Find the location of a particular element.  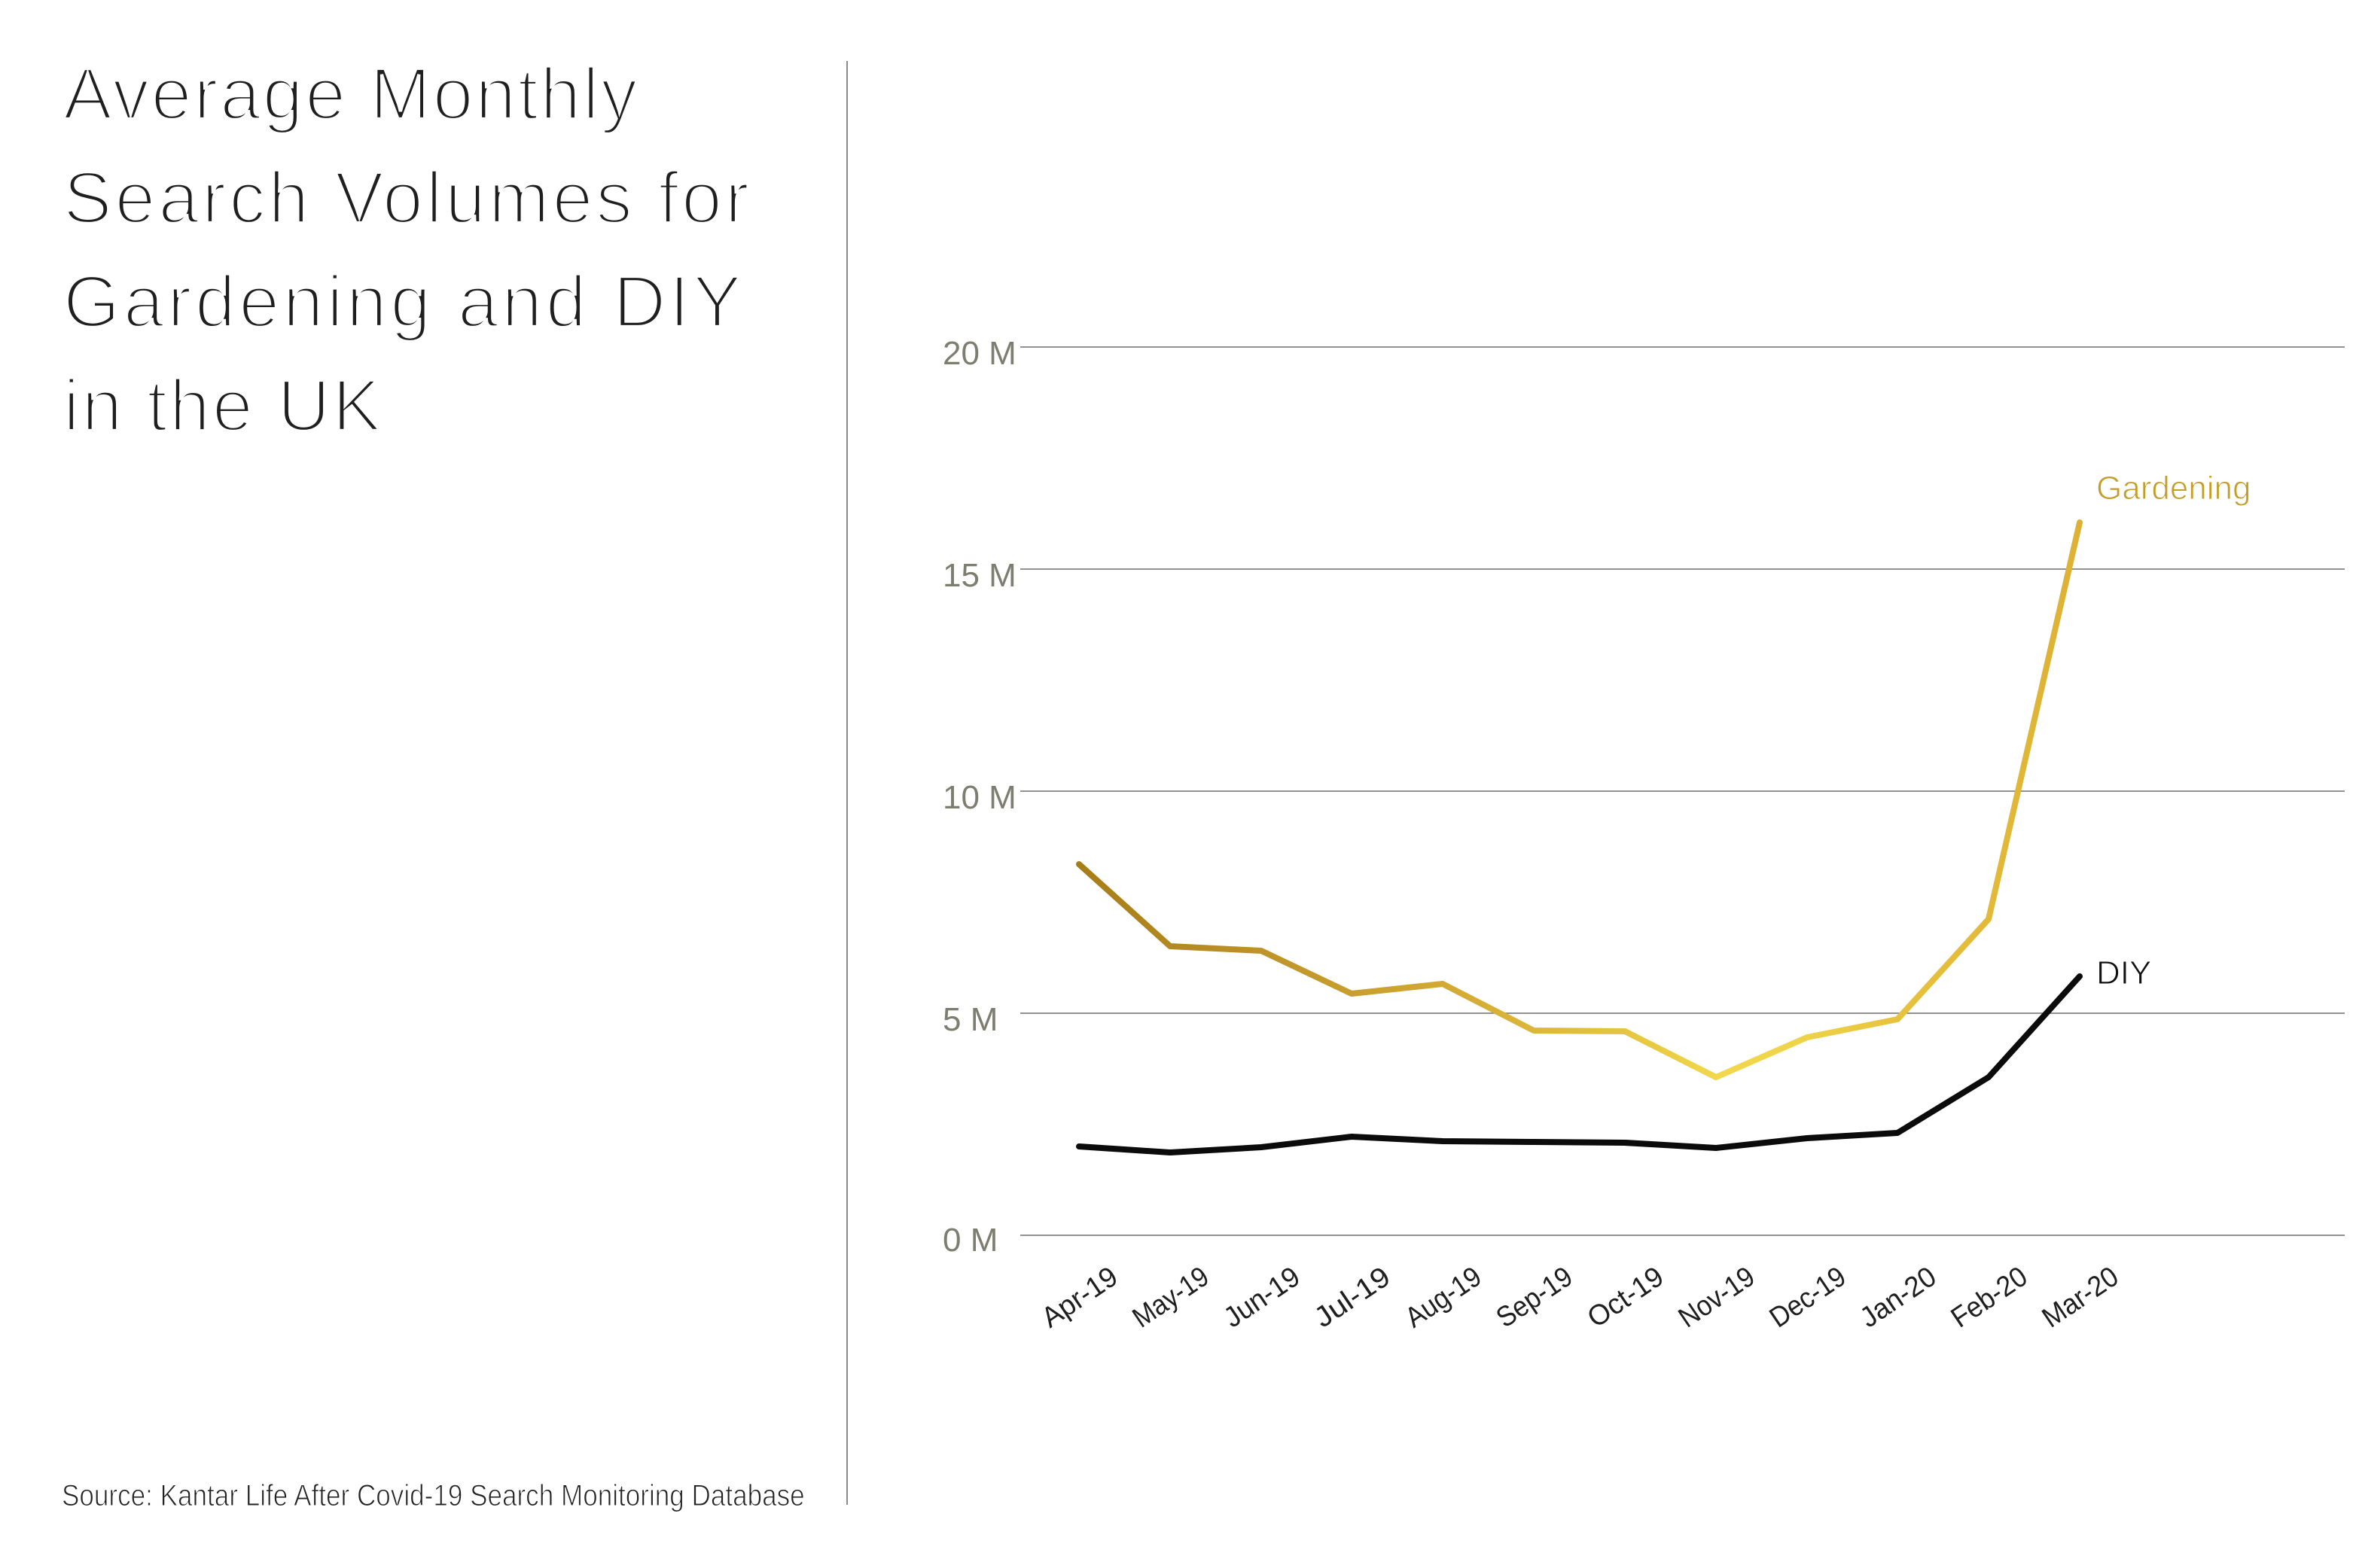

svg-text: Nov-19 is located at coordinates (1716, 1297).